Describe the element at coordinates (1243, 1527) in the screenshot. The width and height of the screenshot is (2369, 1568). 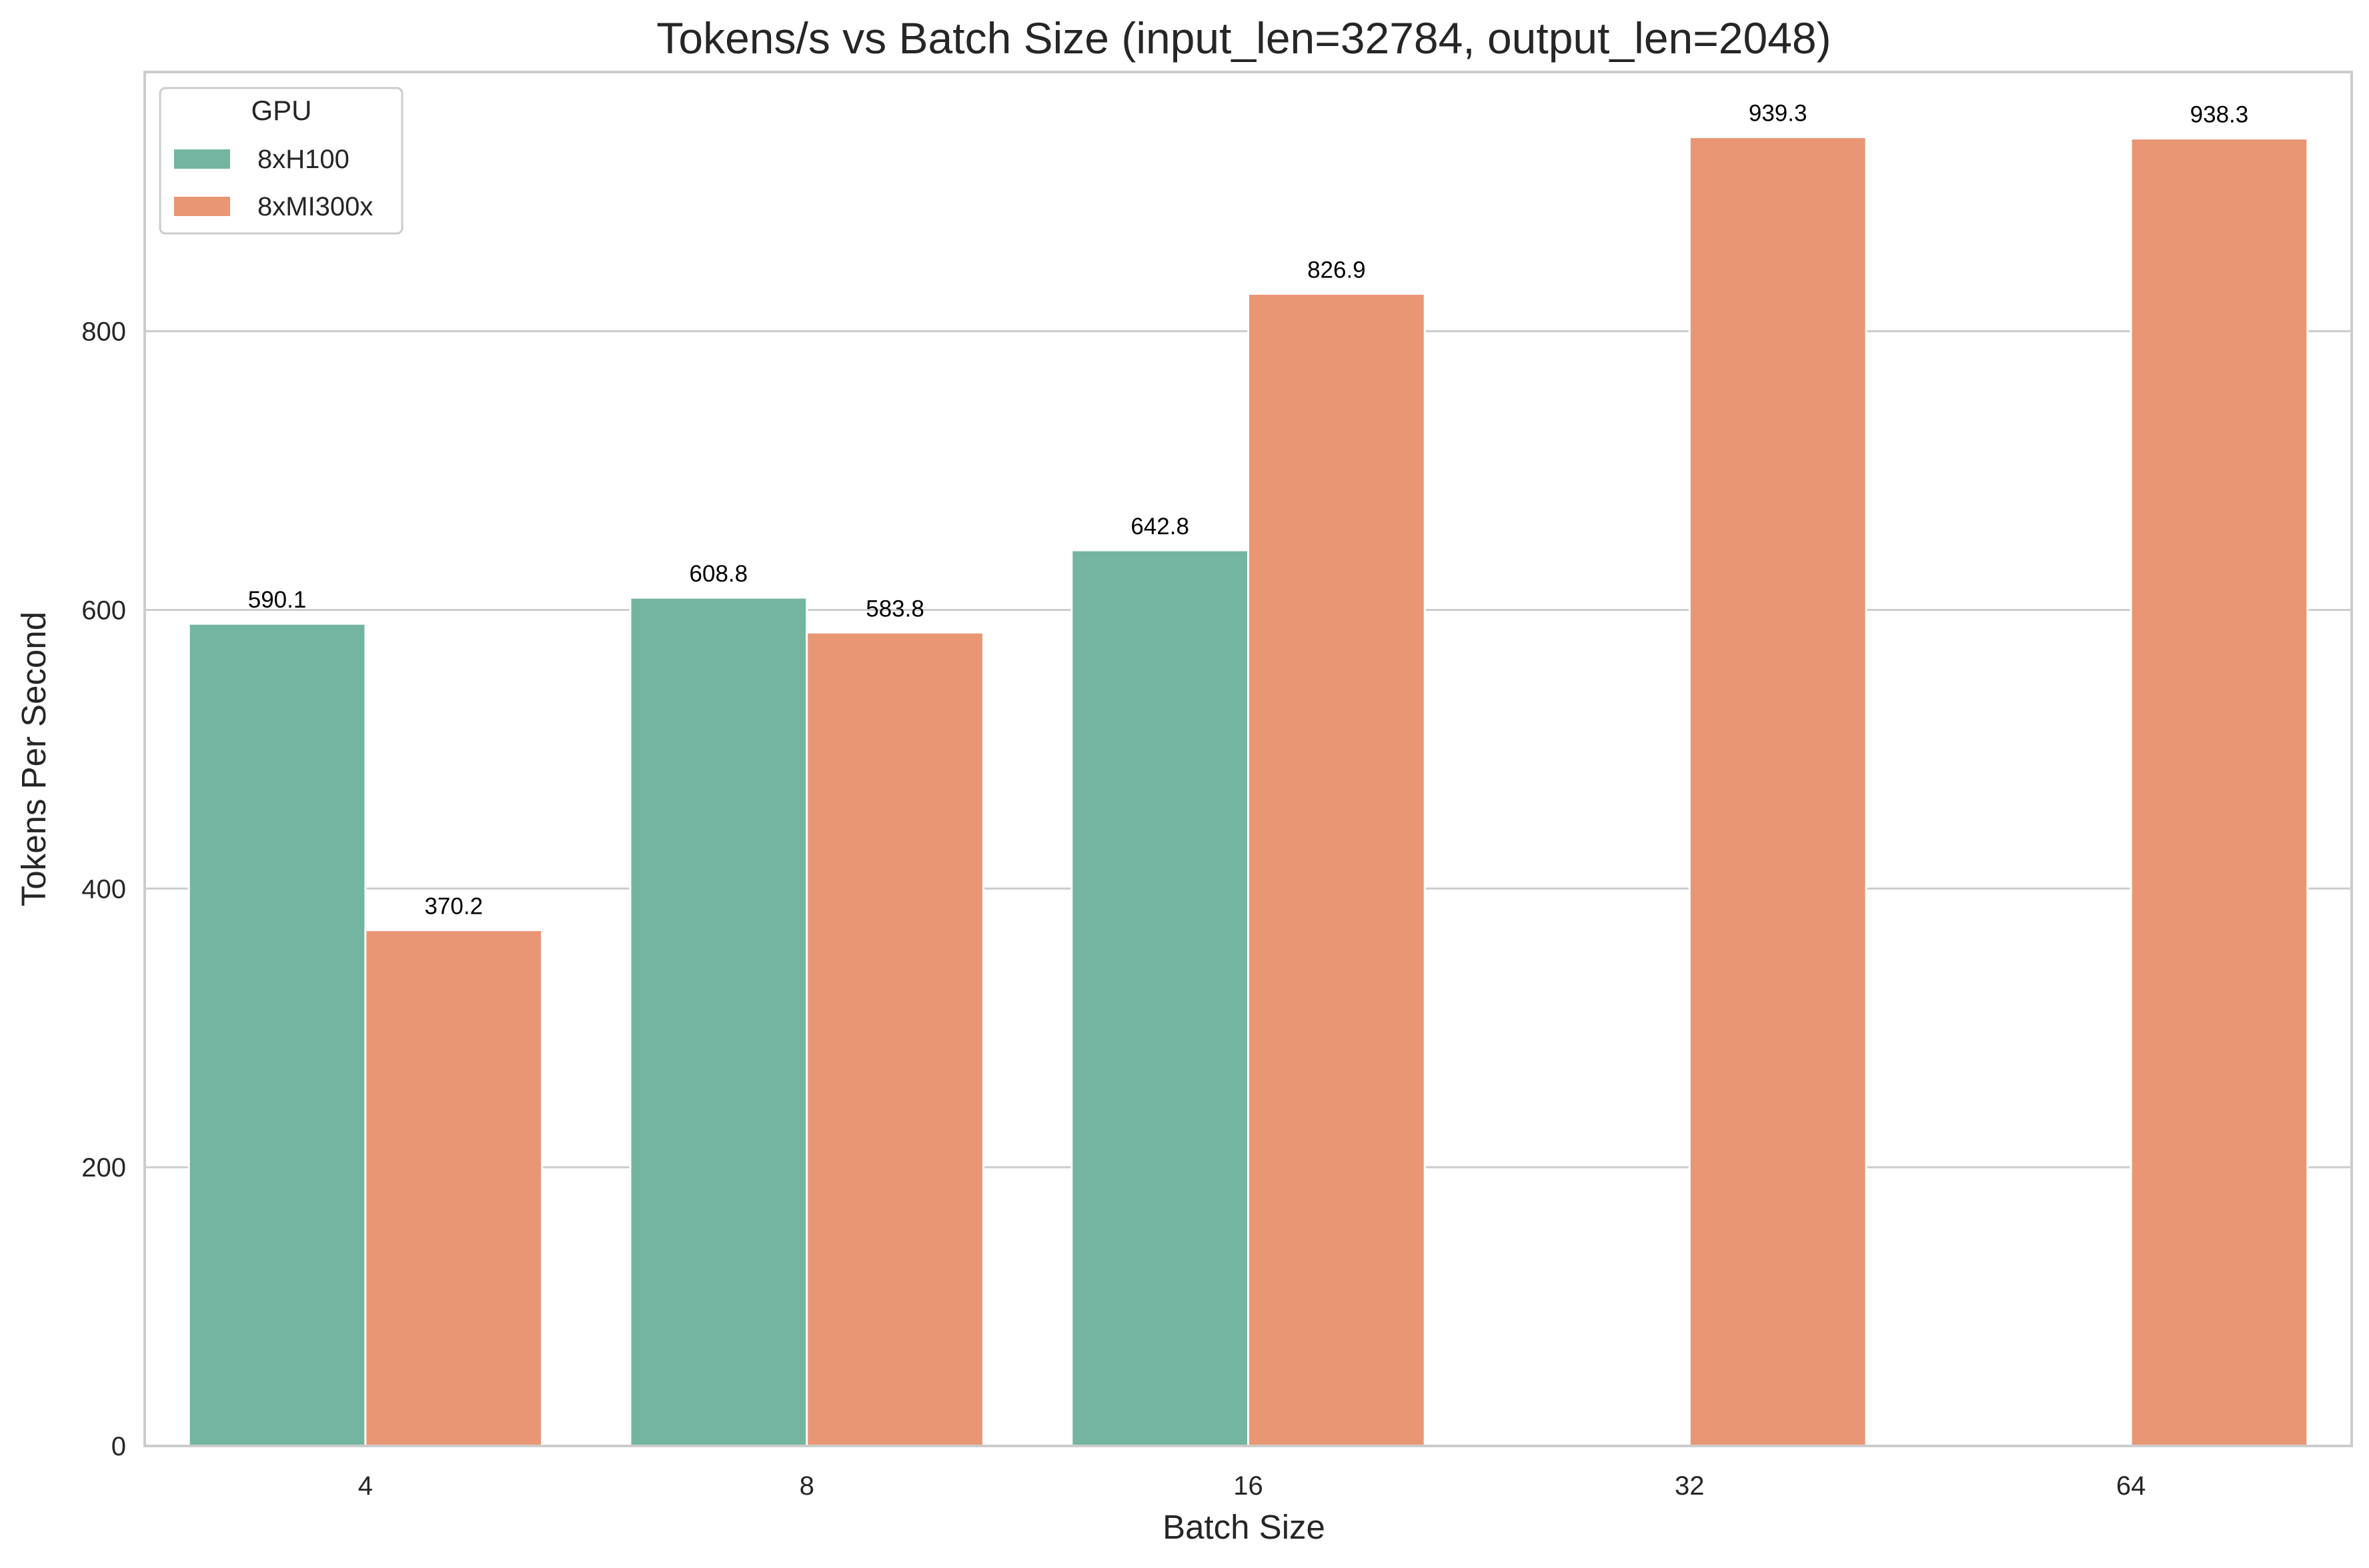
I see `x-axis-label: Batch Size` at that location.